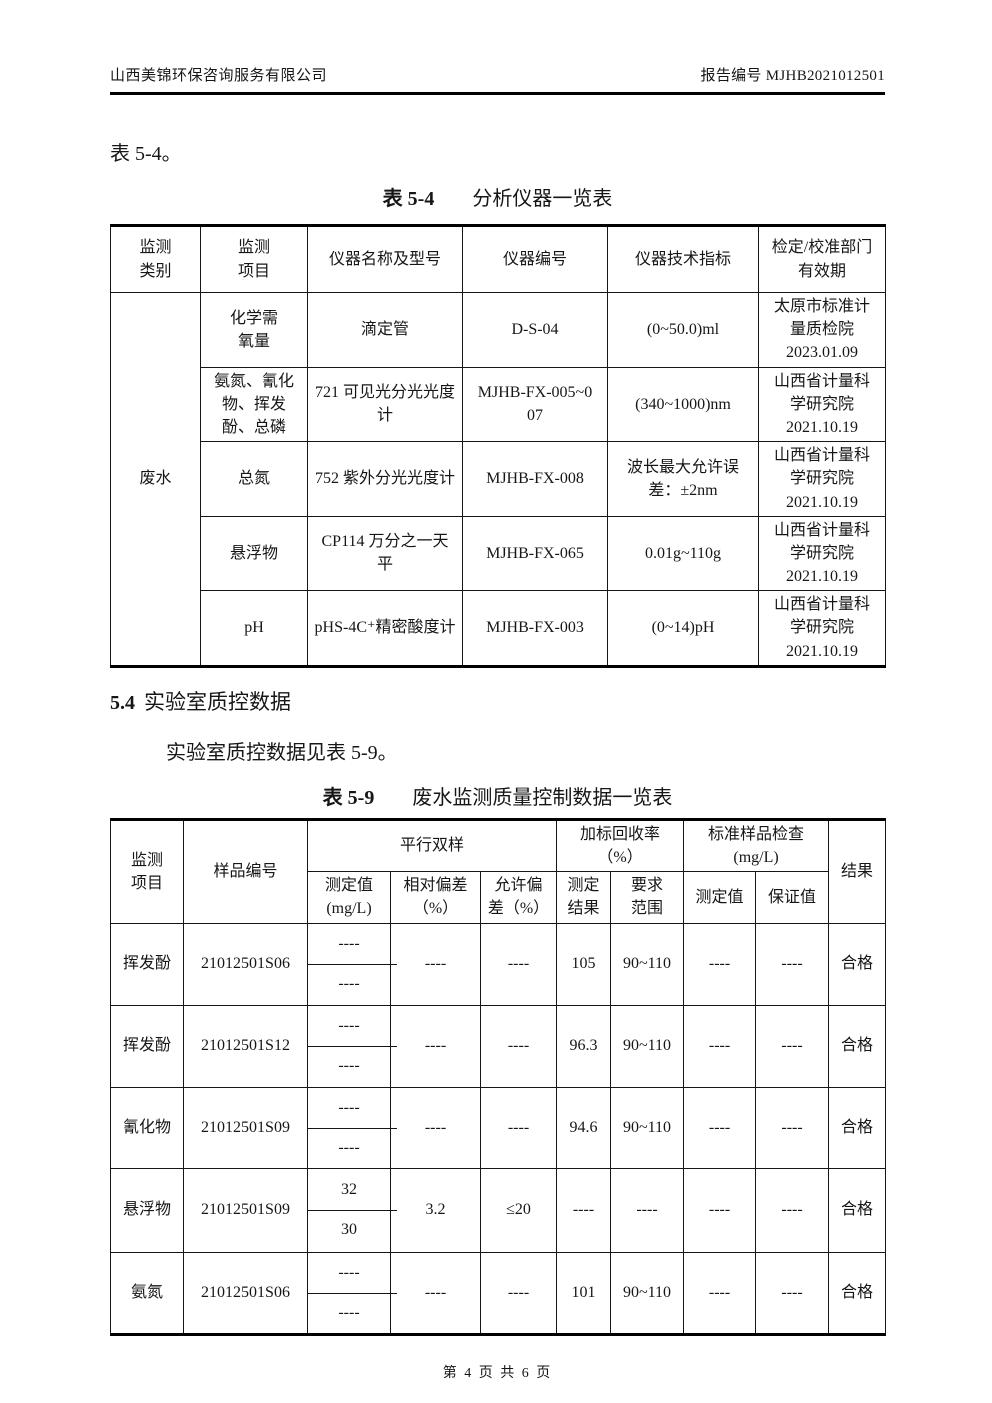 This screenshot has height=1403, width=992. I want to click on column-header-result: 结果, so click(857, 871).